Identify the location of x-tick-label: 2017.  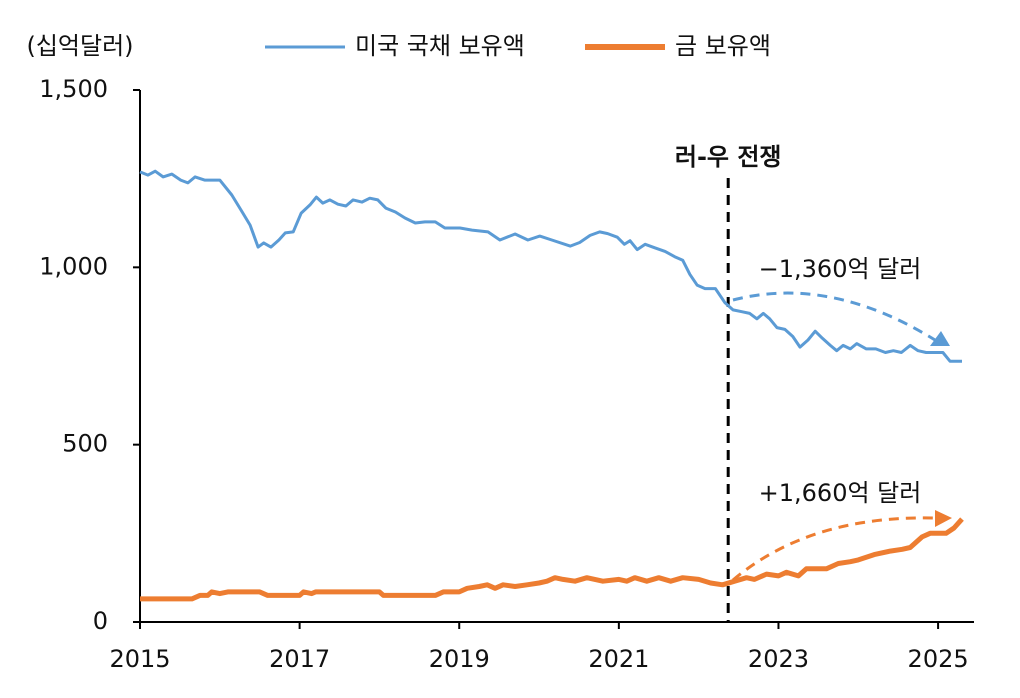
(299, 659).